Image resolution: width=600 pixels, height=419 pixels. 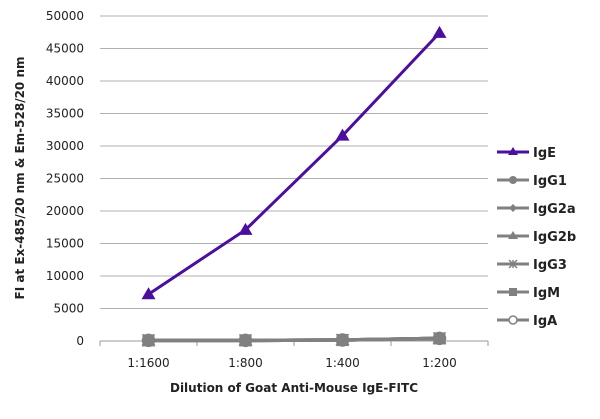 What do you see at coordinates (513, 264) in the screenshot?
I see `data-point-star` at bounding box center [513, 264].